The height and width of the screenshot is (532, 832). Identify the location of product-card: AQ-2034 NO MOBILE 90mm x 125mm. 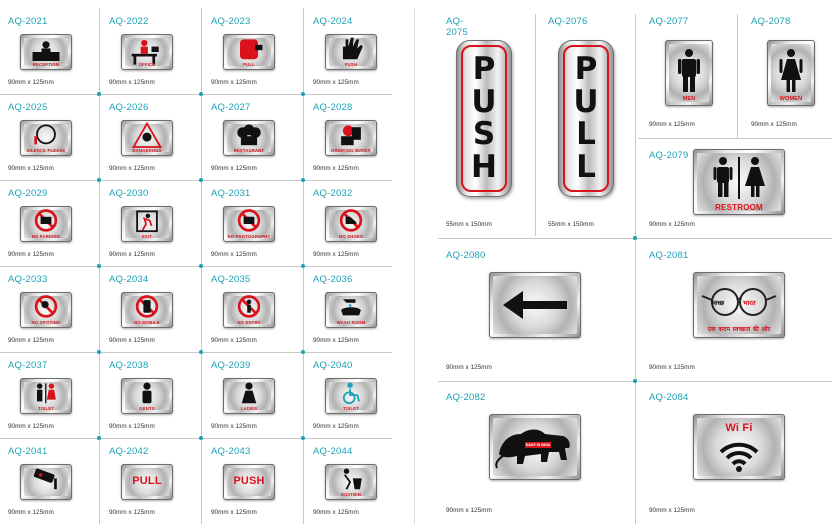
(150, 301).